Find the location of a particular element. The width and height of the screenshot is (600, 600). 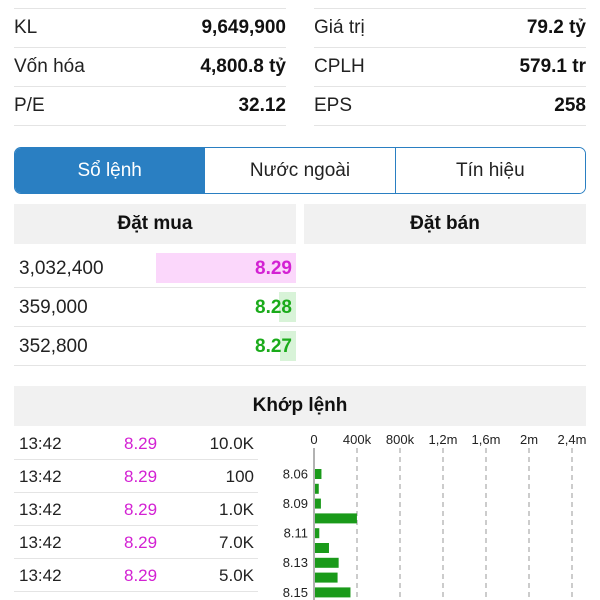

trade-row: 13:42 8.29 5.0K is located at coordinates (136, 575).